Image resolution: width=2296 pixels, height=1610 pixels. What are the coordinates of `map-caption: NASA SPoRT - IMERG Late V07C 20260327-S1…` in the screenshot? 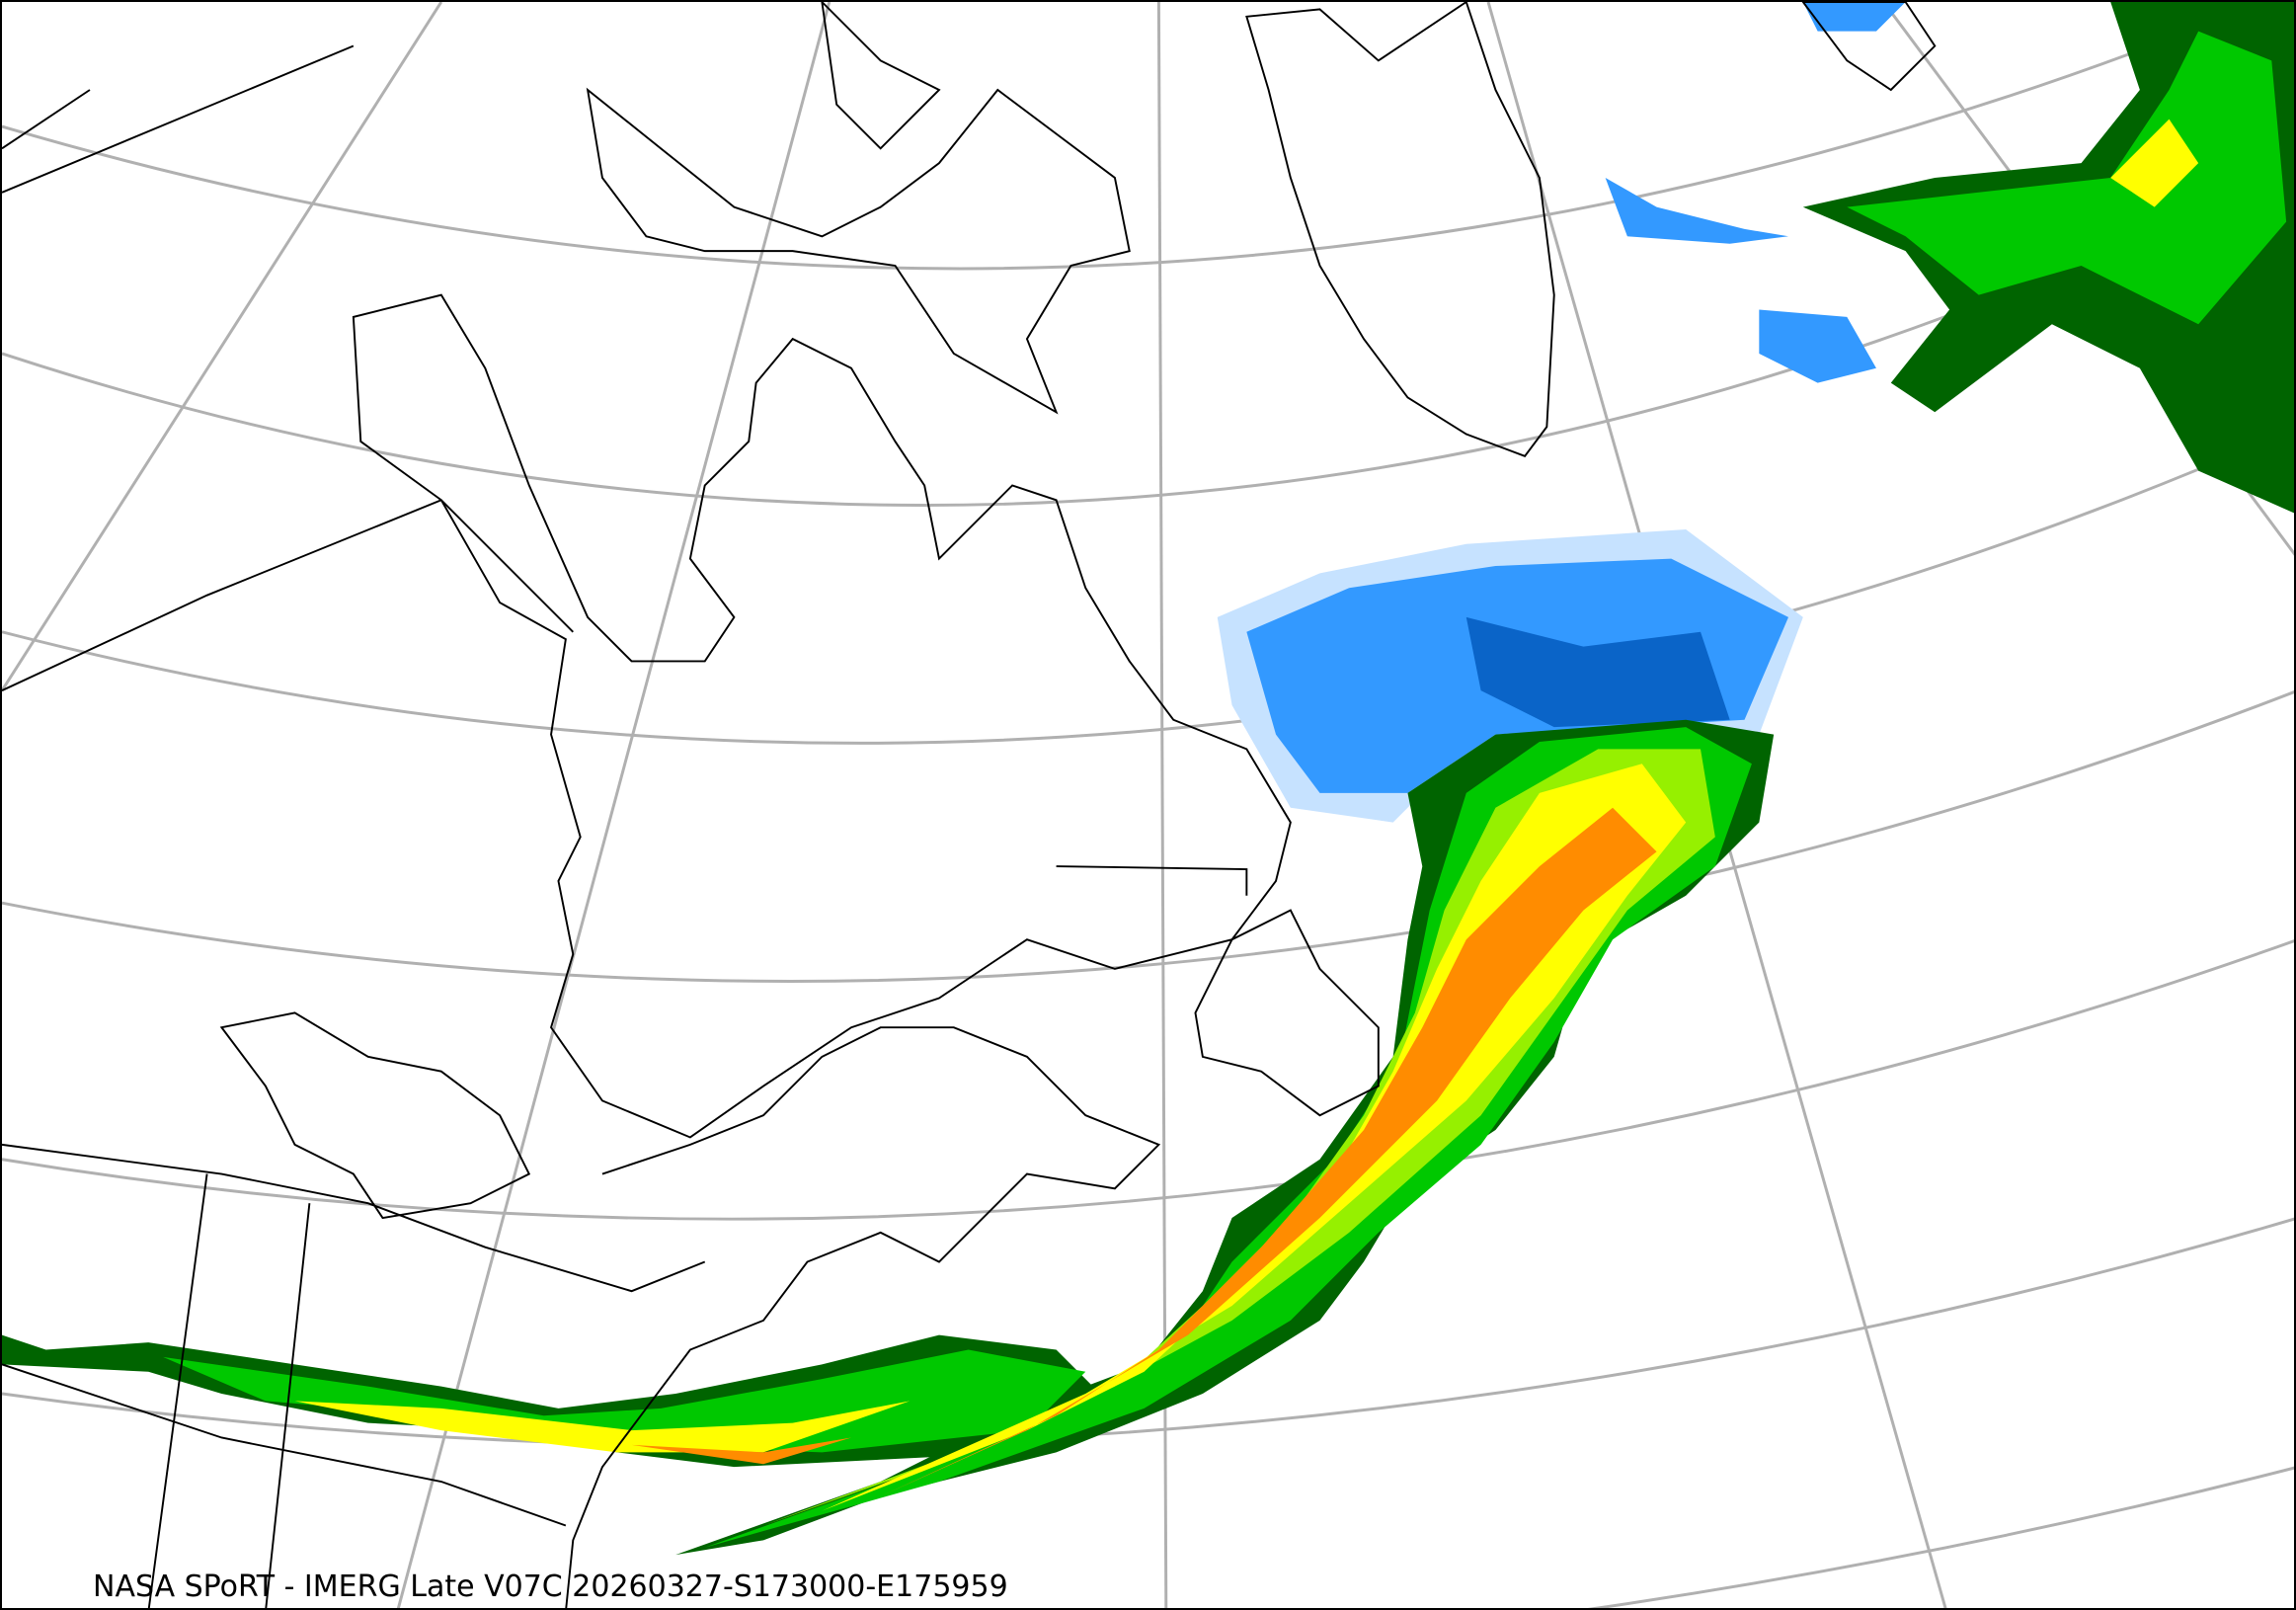 It's located at (550, 1587).